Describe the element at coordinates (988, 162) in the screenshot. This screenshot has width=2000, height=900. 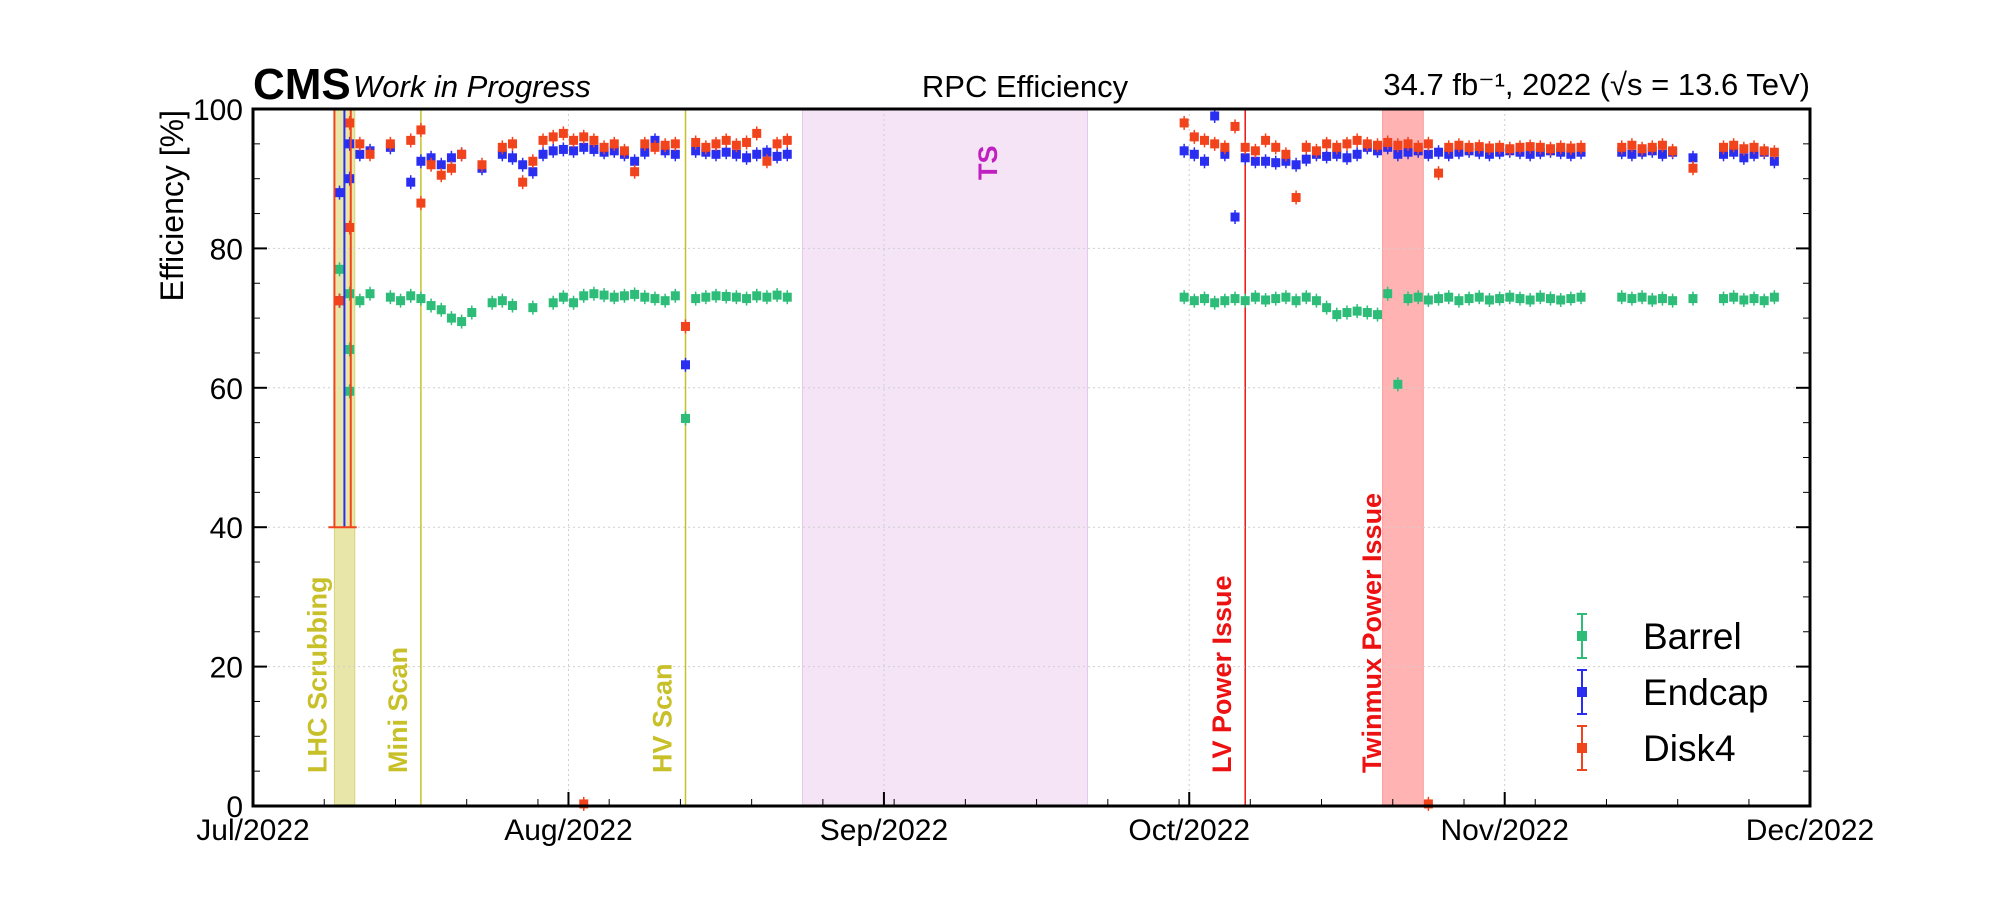
I see `annotation-label: TS` at that location.